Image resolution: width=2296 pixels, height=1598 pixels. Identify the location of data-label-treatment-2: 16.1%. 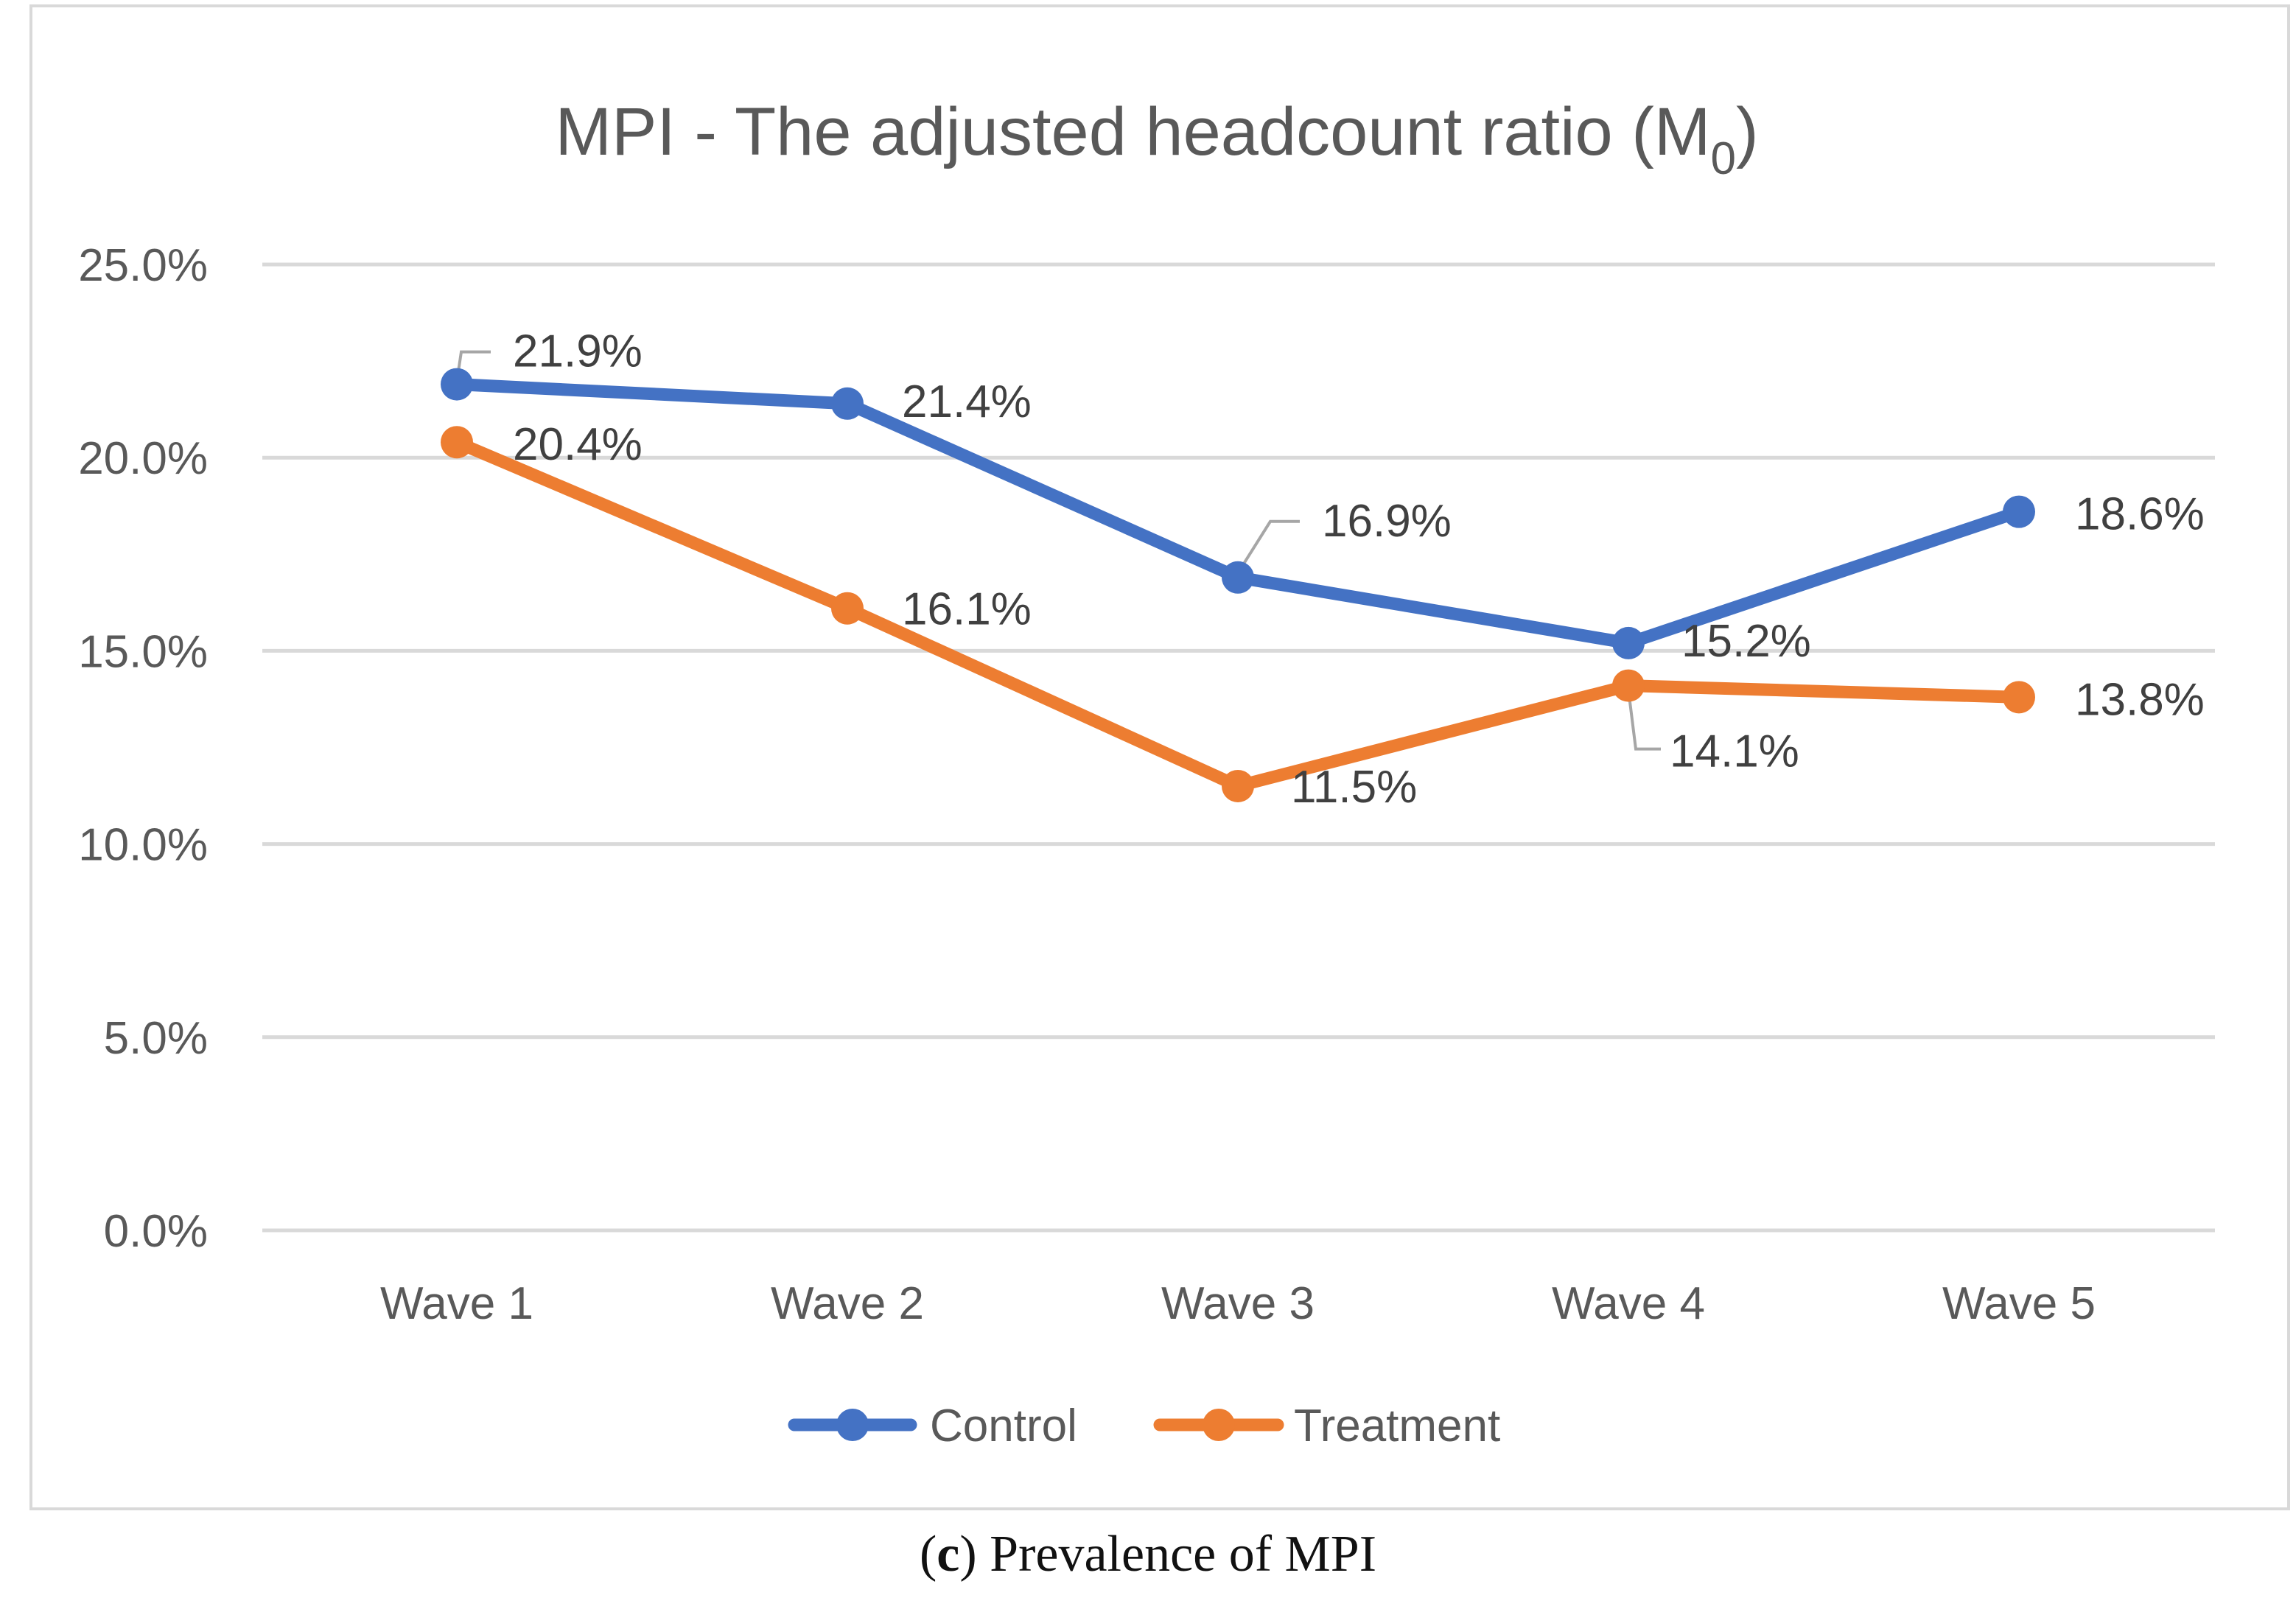
(967, 609).